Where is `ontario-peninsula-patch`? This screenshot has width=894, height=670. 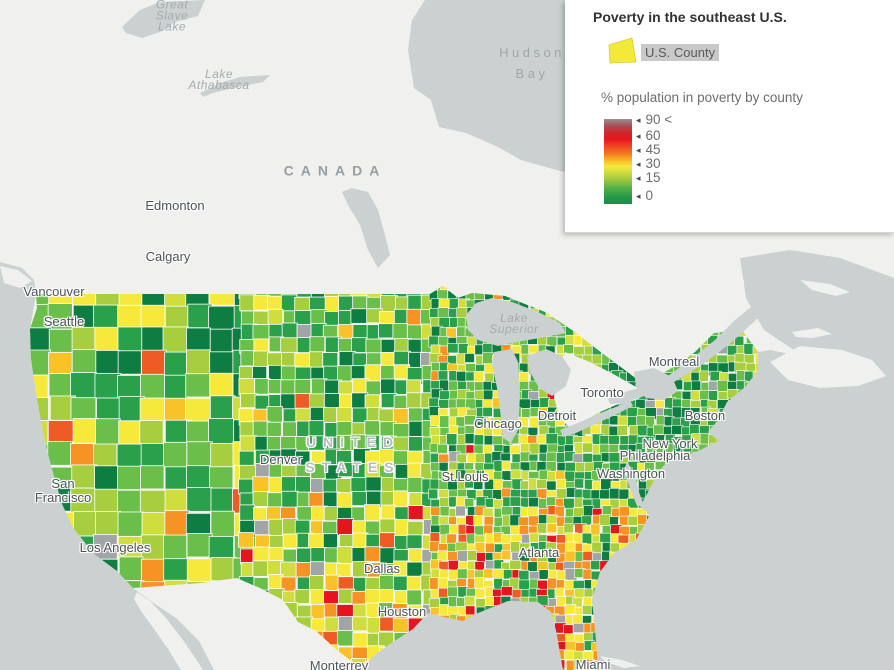 ontario-peninsula-patch is located at coordinates (602, 390).